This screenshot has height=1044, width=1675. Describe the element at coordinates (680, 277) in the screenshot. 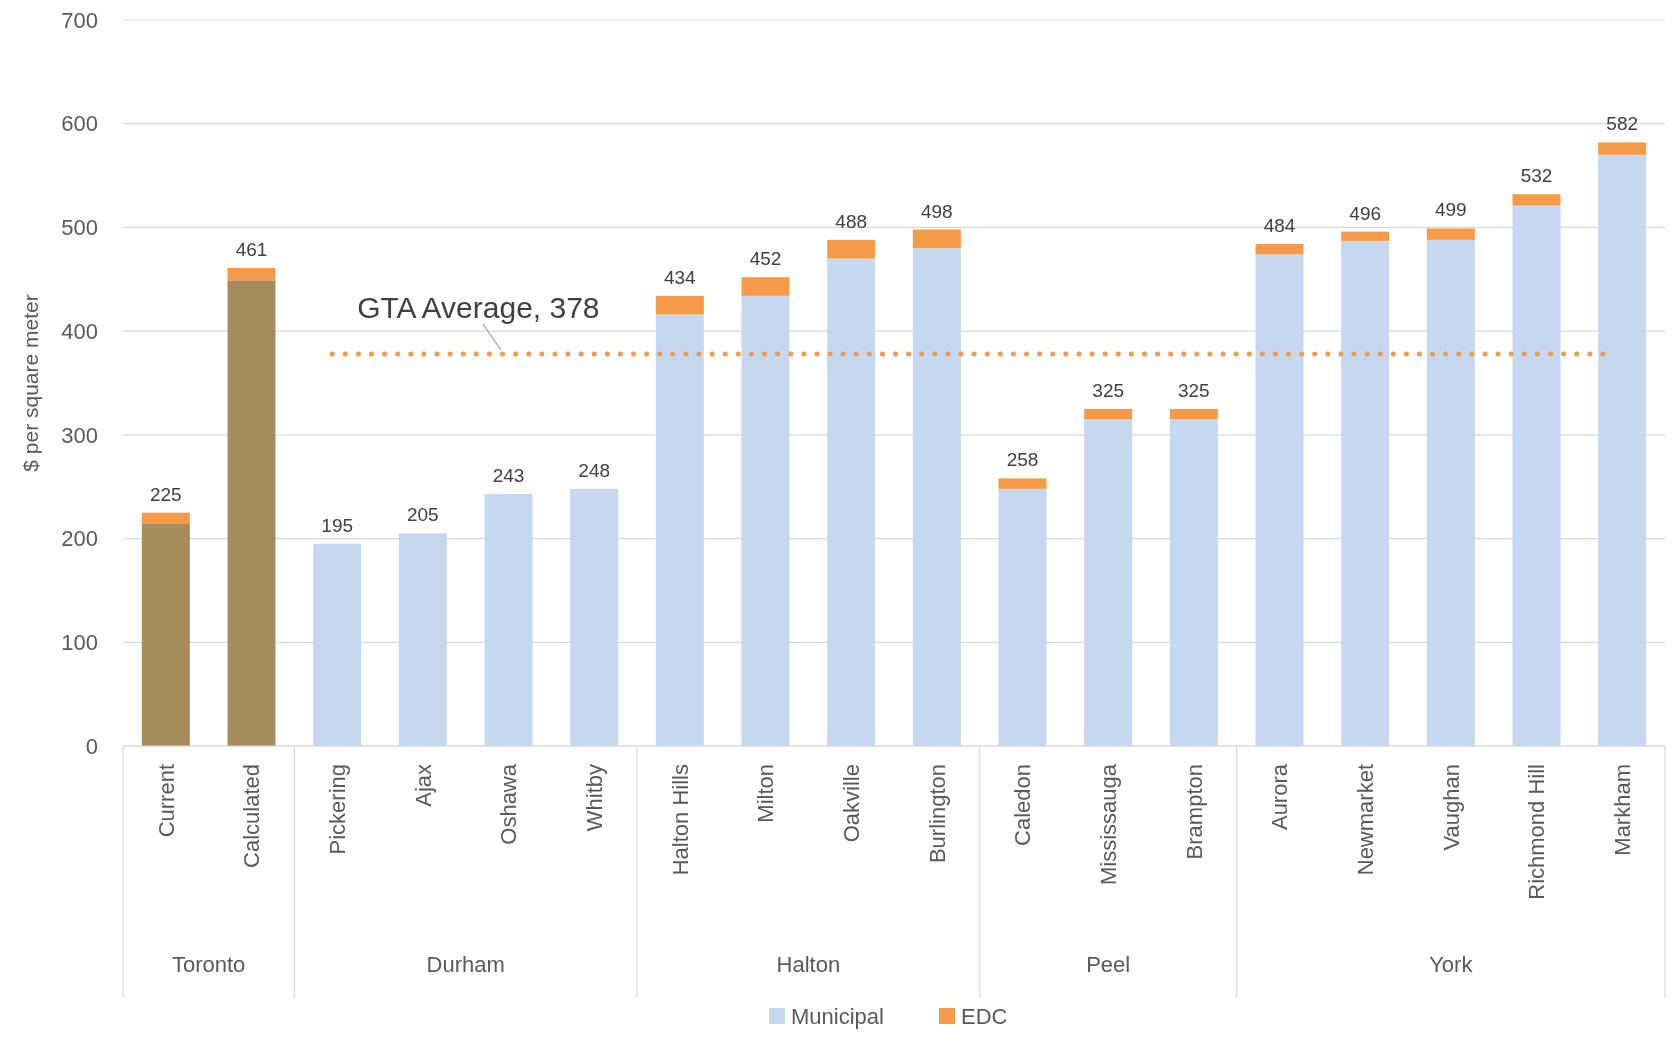

I see `total-label: 434` at that location.